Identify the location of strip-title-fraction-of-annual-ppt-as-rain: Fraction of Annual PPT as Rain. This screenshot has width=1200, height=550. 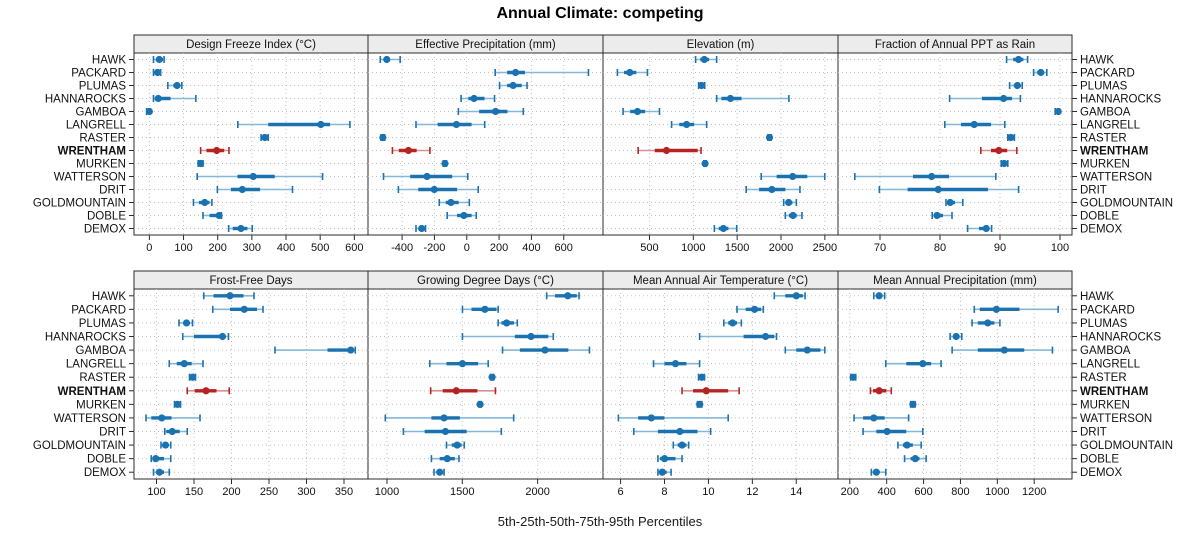
(955, 45).